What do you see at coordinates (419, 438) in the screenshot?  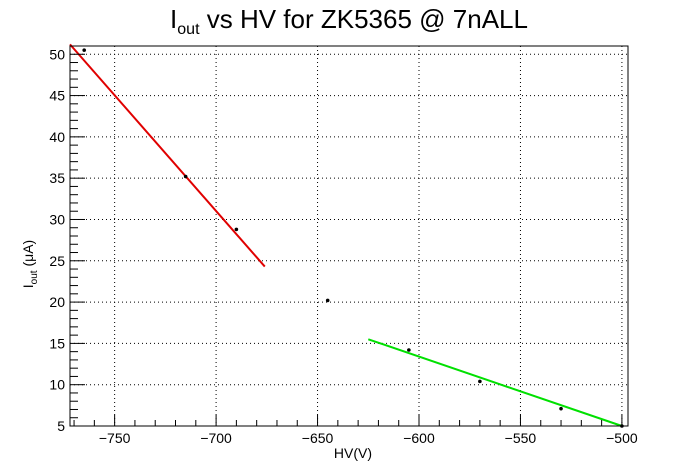 I see `x-tick-label: −600` at bounding box center [419, 438].